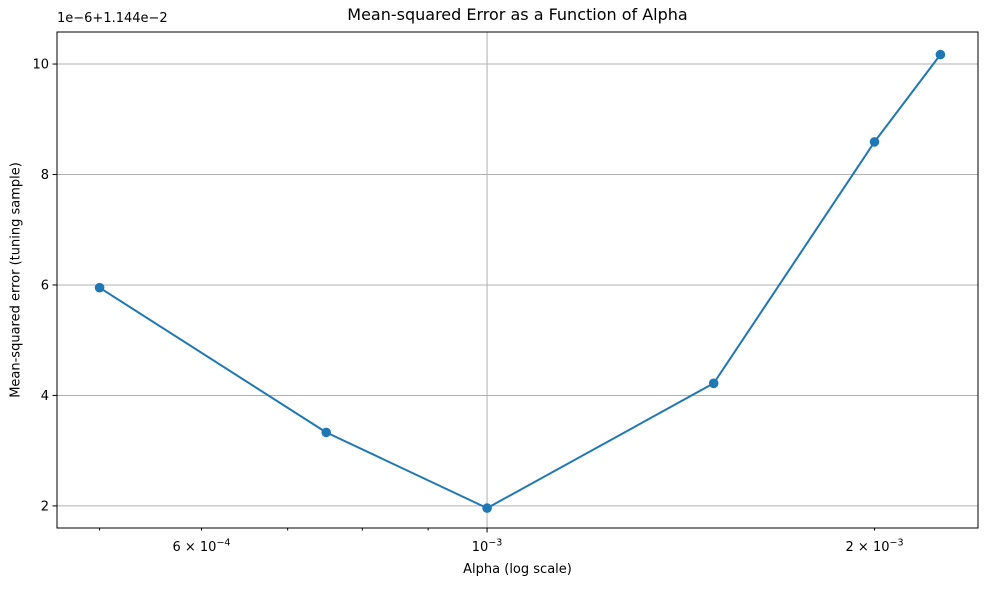 The width and height of the screenshot is (989, 590). I want to click on y-tick-label: 4, so click(45, 396).